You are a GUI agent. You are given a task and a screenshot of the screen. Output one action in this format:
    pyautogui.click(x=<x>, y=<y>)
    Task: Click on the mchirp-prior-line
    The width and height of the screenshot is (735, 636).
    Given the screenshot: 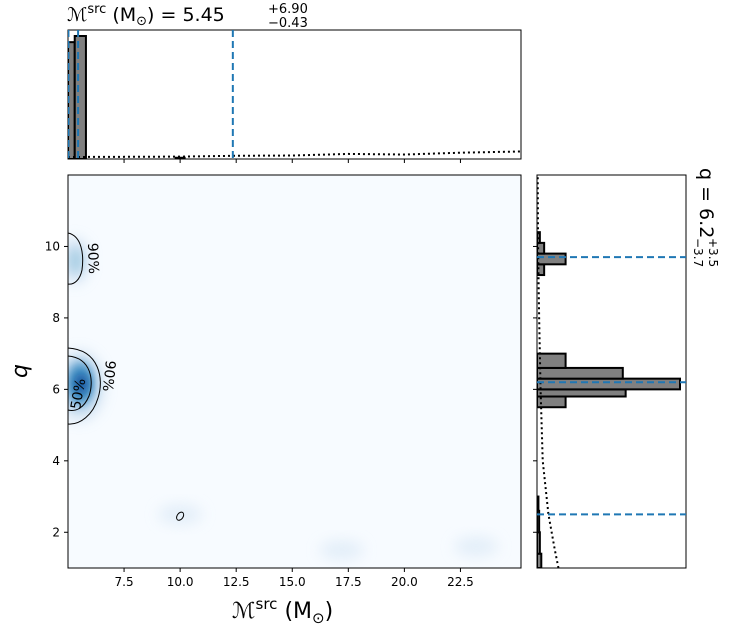 What is the action you would take?
    pyautogui.click(x=294, y=154)
    